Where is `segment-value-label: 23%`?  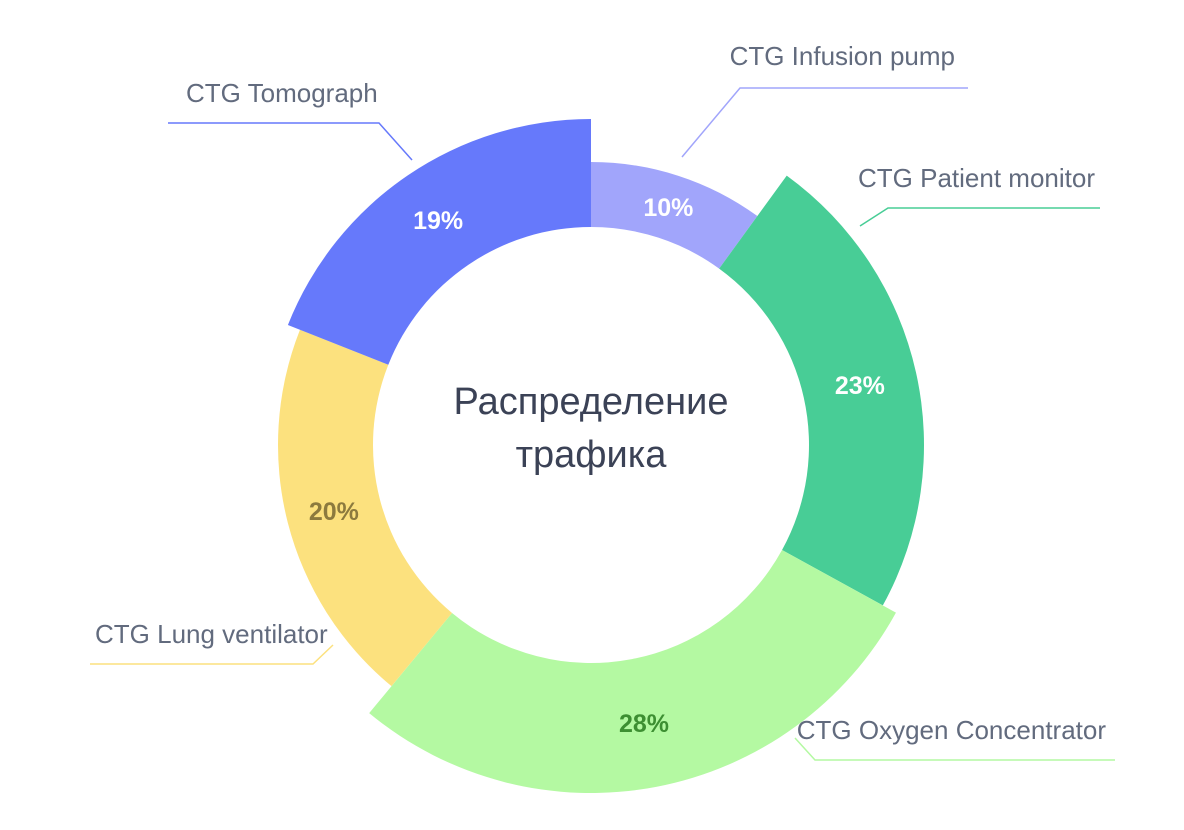
segment-value-label: 23% is located at coordinates (860, 386).